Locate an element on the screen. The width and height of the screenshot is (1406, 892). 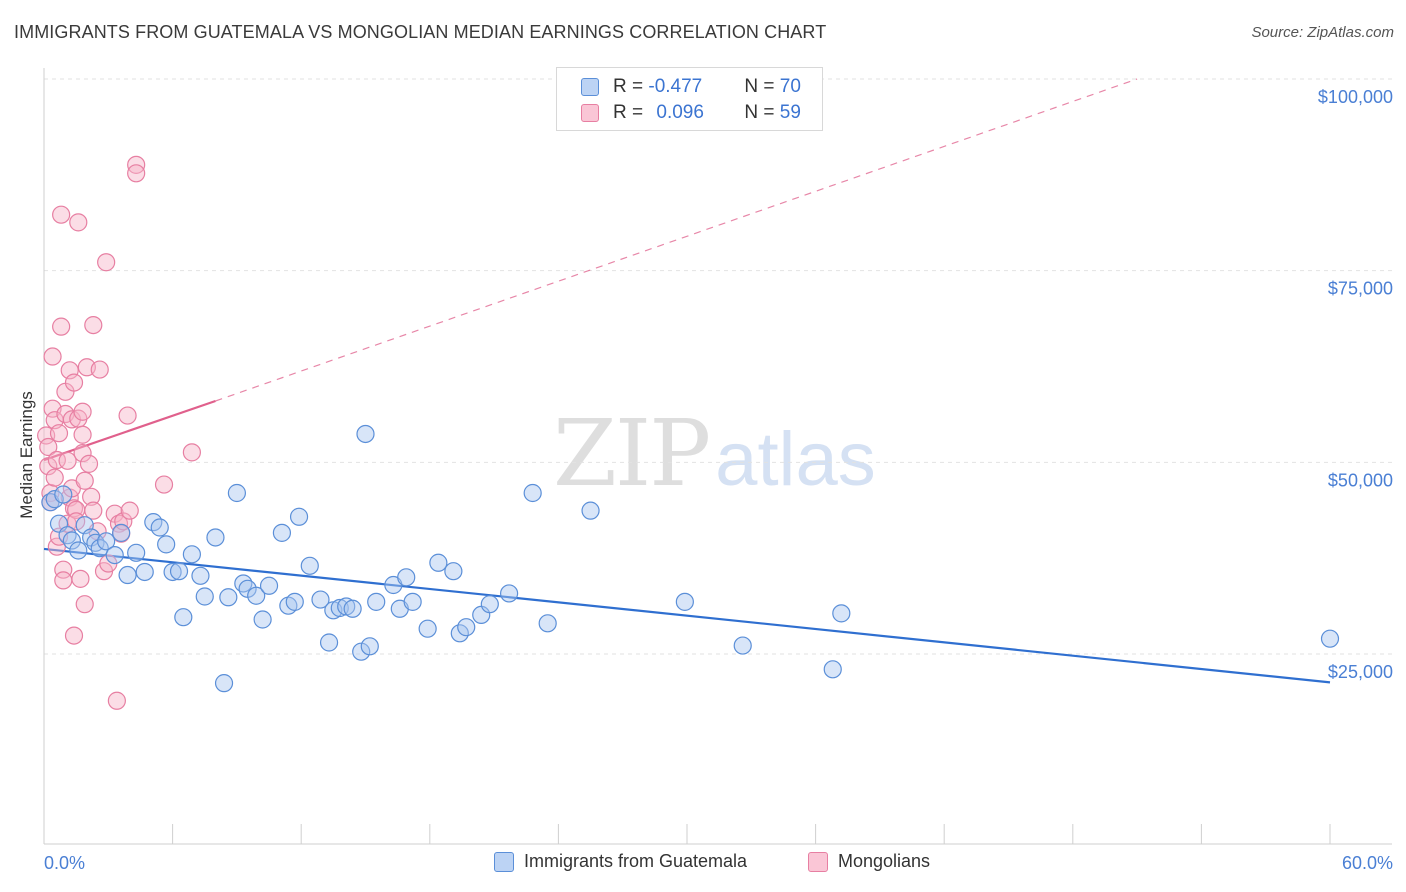
legend-swatch-blue is located at coordinates (590, 87).